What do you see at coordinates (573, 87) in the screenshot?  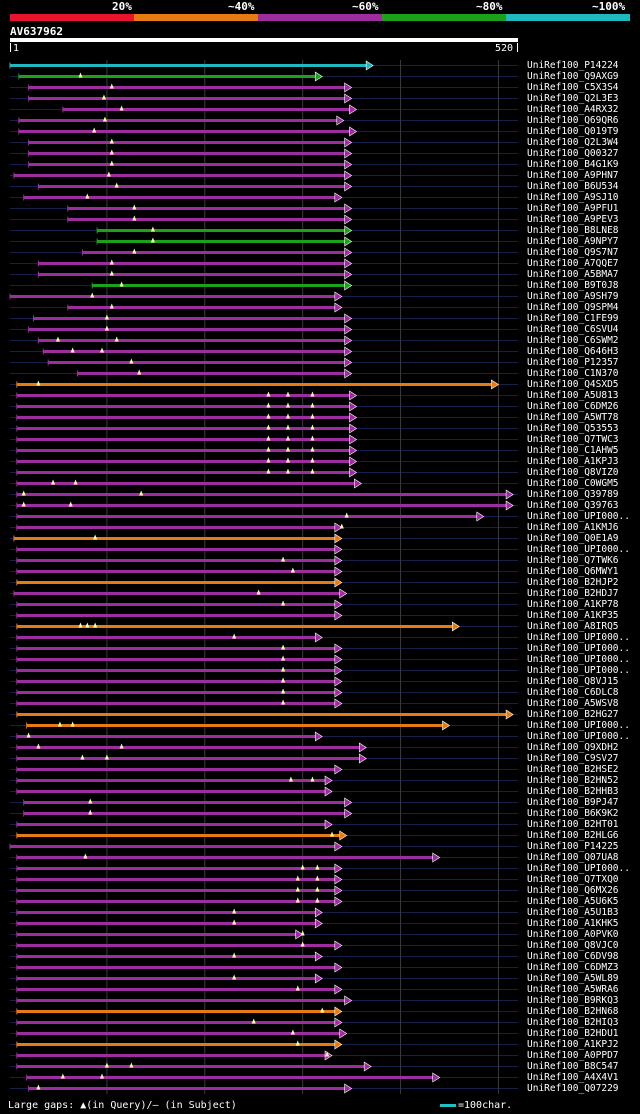 I see `hit-label: UniRef100_C5X3S4` at bounding box center [573, 87].